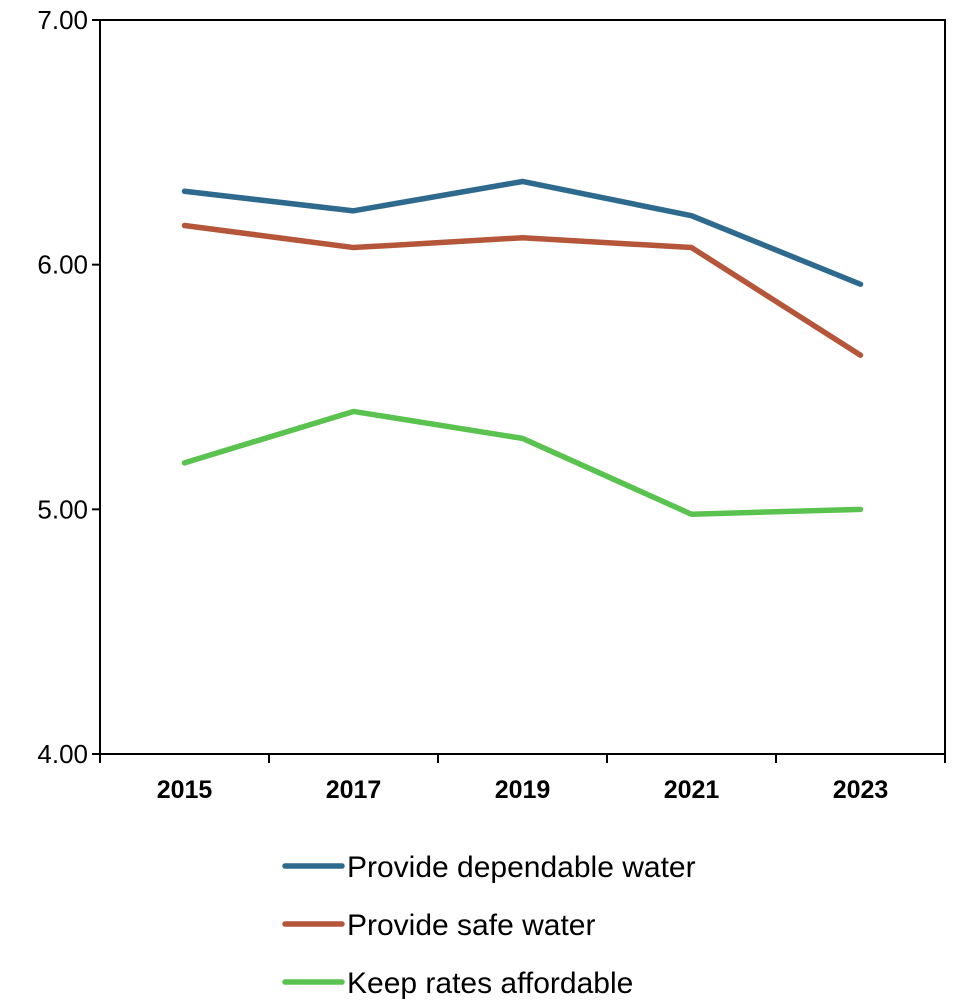 This screenshot has height=1006, width=956. Describe the element at coordinates (471, 925) in the screenshot. I see `legend-label: Provide safe water` at that location.